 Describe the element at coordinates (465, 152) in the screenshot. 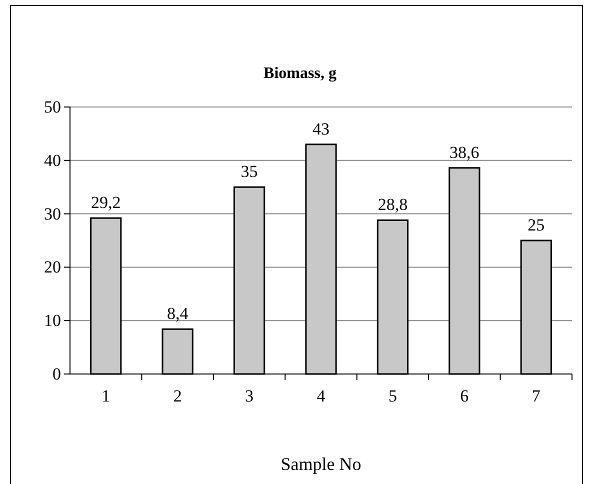

I see `data-label: 38,6` at that location.